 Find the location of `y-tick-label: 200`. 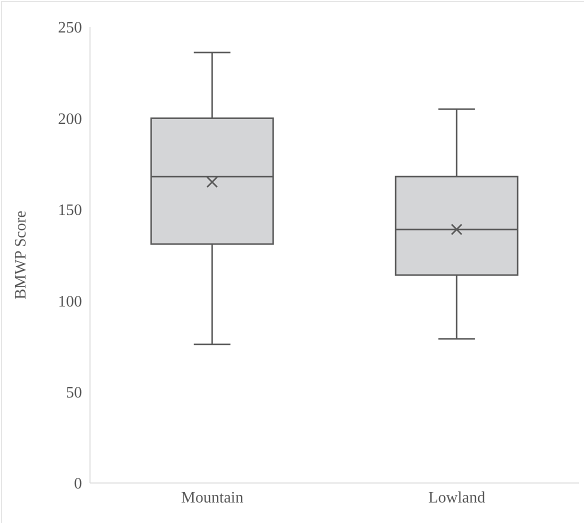

y-tick-label: 200 is located at coordinates (70, 119).